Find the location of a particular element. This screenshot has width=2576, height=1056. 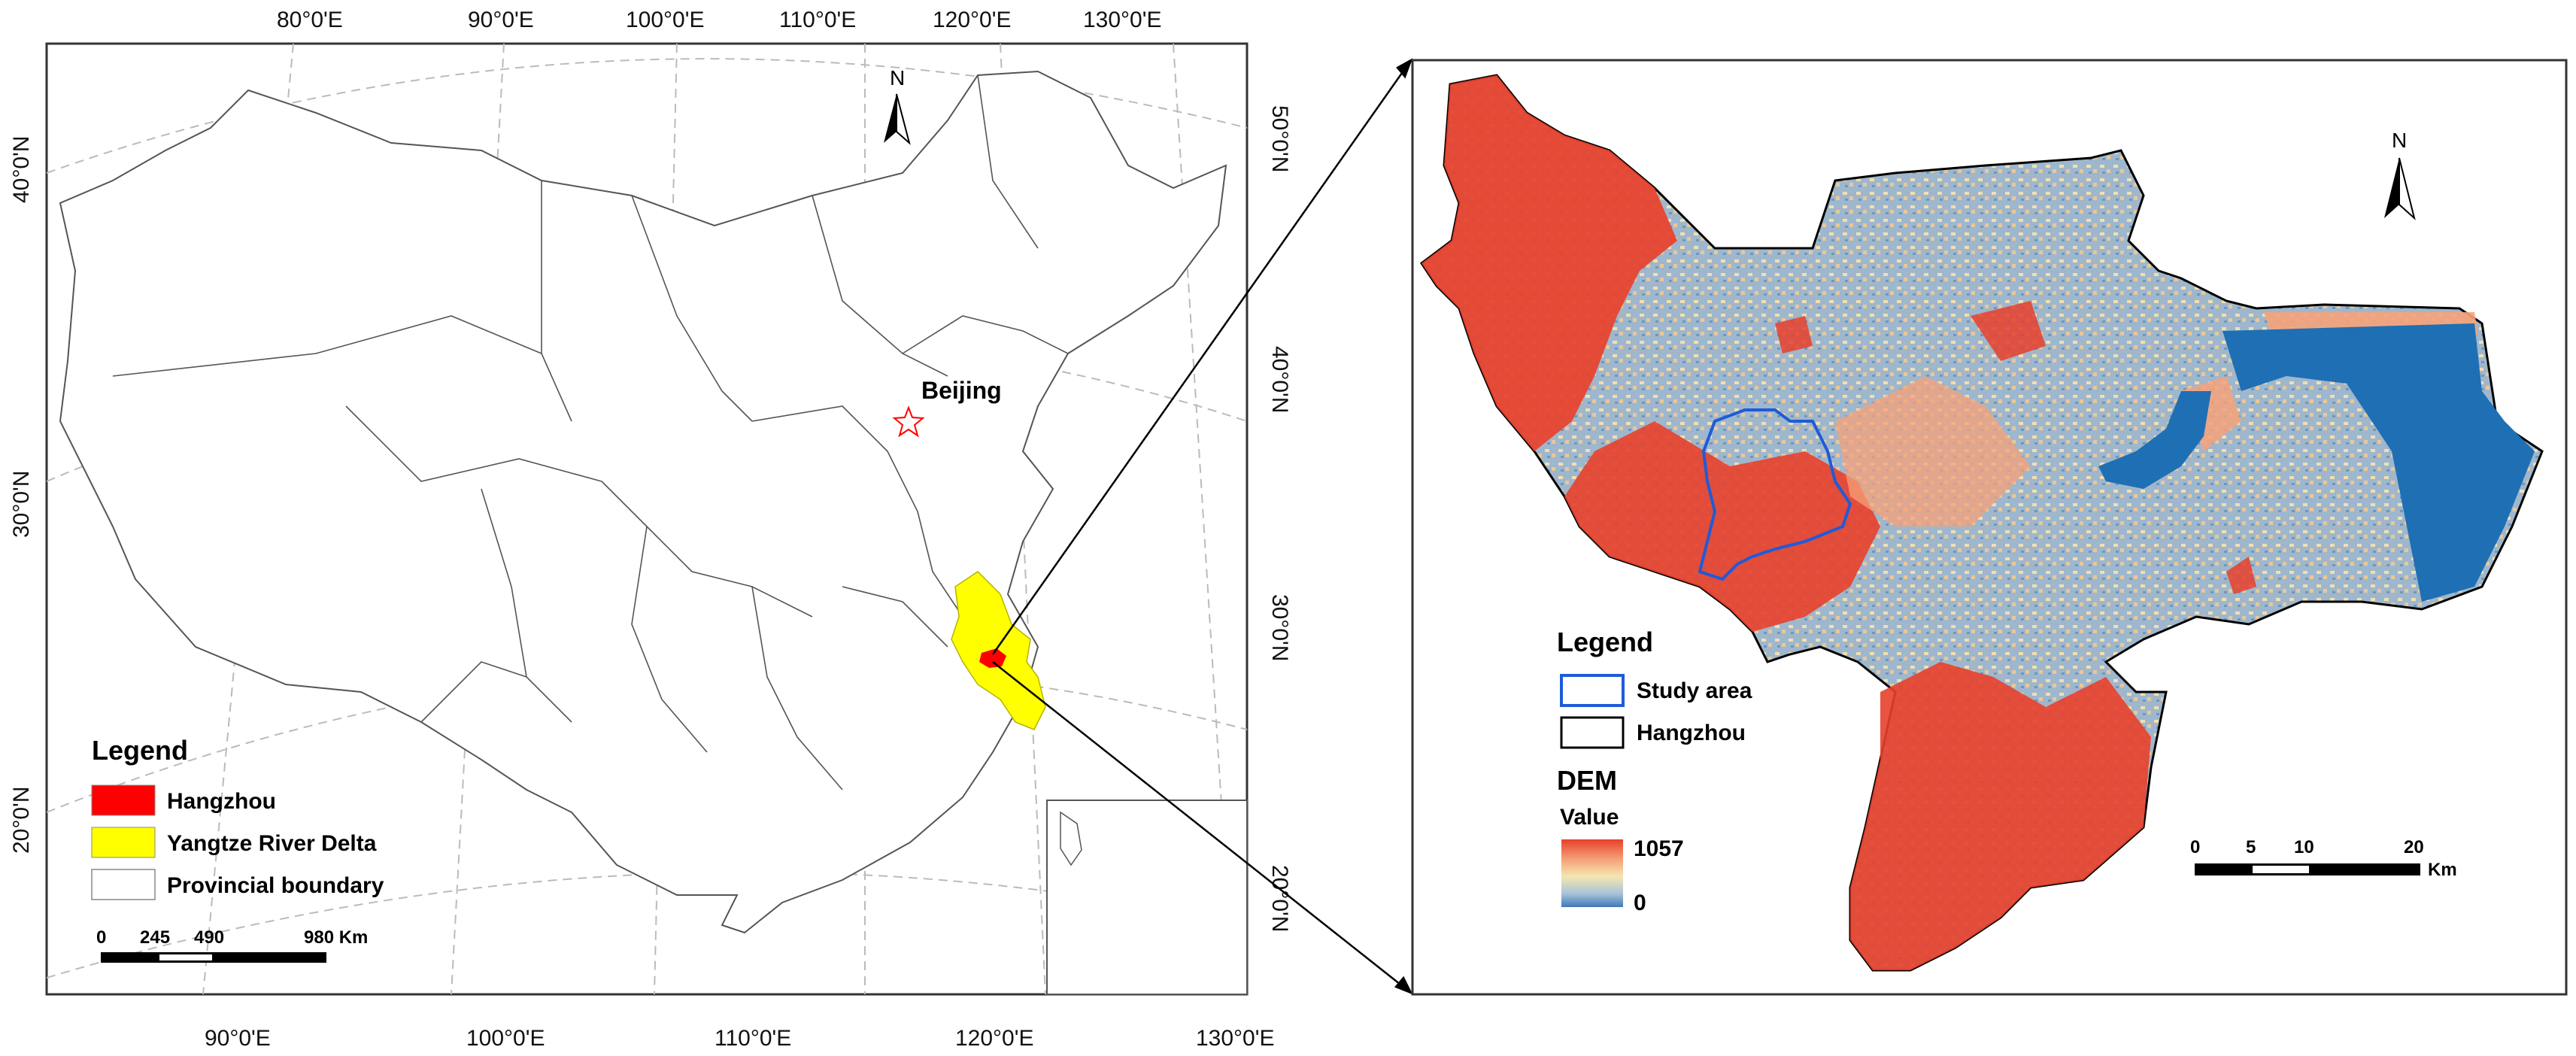

dem-color-ramp is located at coordinates (1592, 873).